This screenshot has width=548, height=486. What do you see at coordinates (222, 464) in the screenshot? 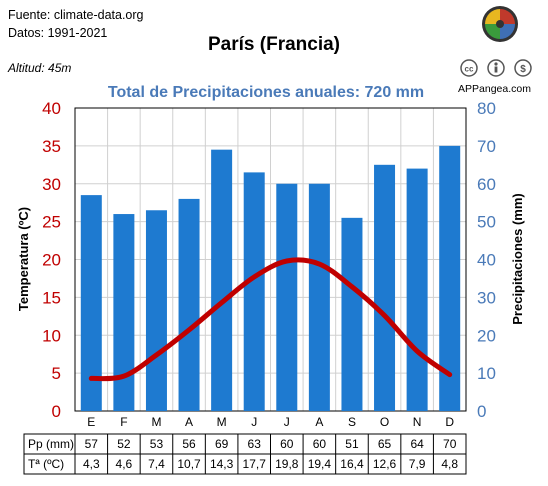
I see `table-cell: 14,3` at bounding box center [222, 464].